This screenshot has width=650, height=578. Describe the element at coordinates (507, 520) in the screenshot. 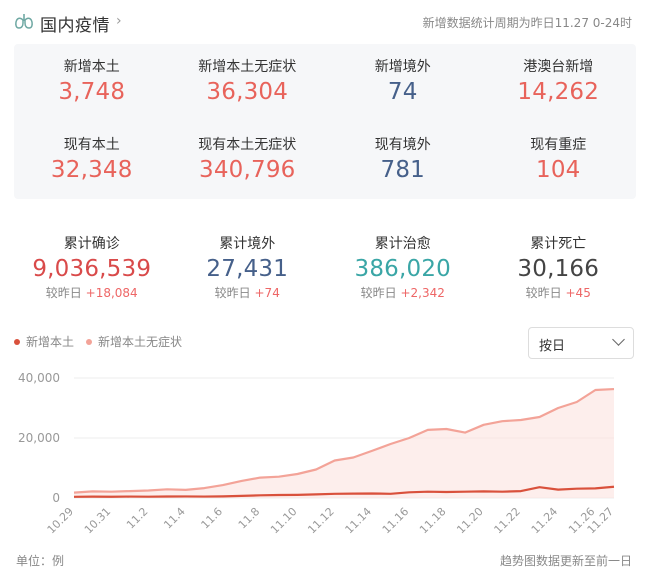

I see `x-tick-label: 11.22` at that location.